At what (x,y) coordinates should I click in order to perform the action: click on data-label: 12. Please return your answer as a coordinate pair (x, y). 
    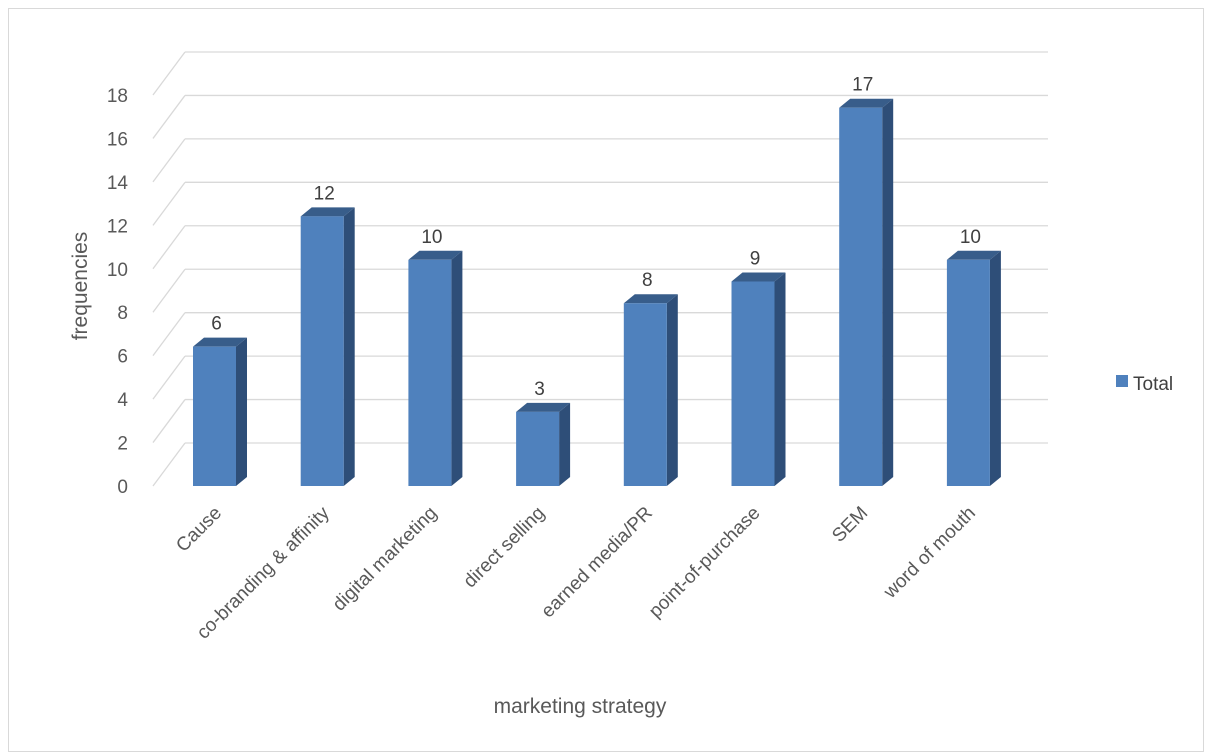
    Looking at the image, I should click on (324, 193).